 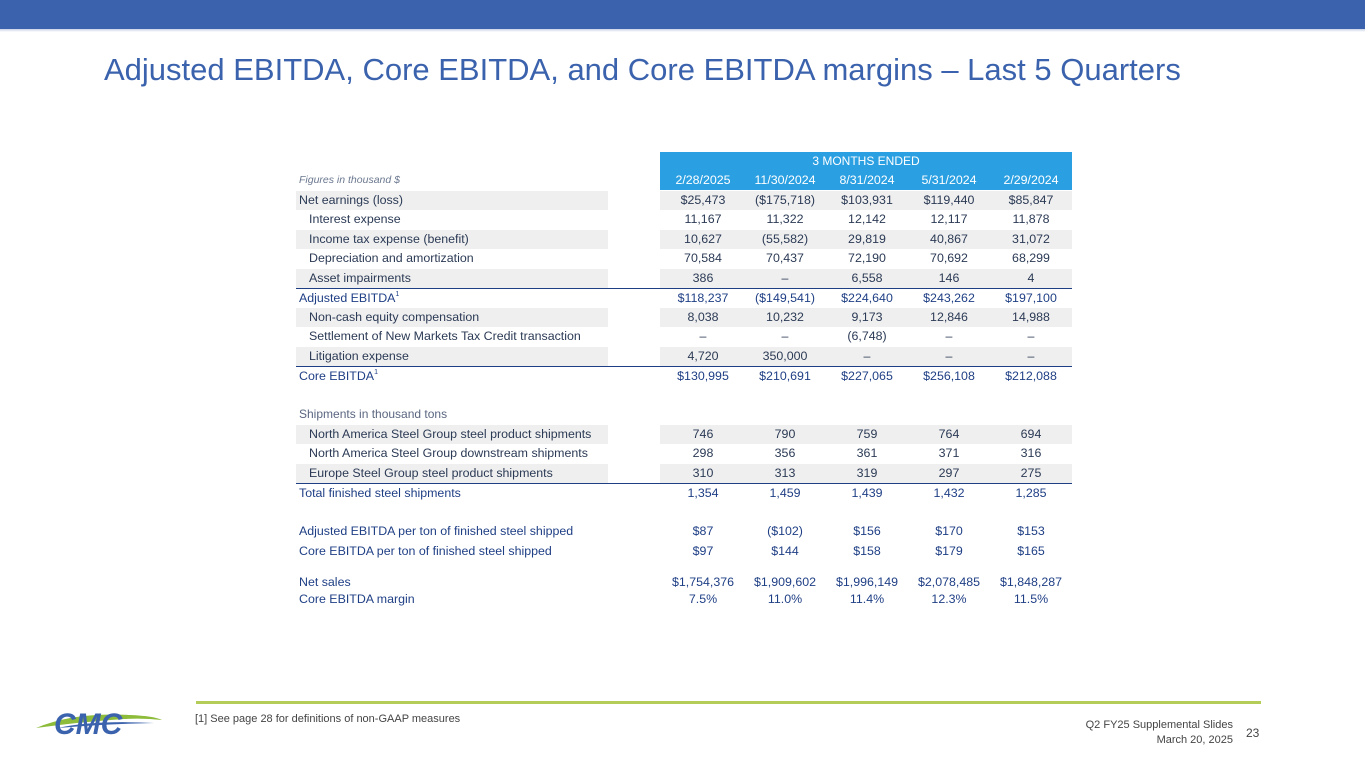 What do you see at coordinates (349, 180) in the screenshot?
I see `units-label: Figures in thousand $` at bounding box center [349, 180].